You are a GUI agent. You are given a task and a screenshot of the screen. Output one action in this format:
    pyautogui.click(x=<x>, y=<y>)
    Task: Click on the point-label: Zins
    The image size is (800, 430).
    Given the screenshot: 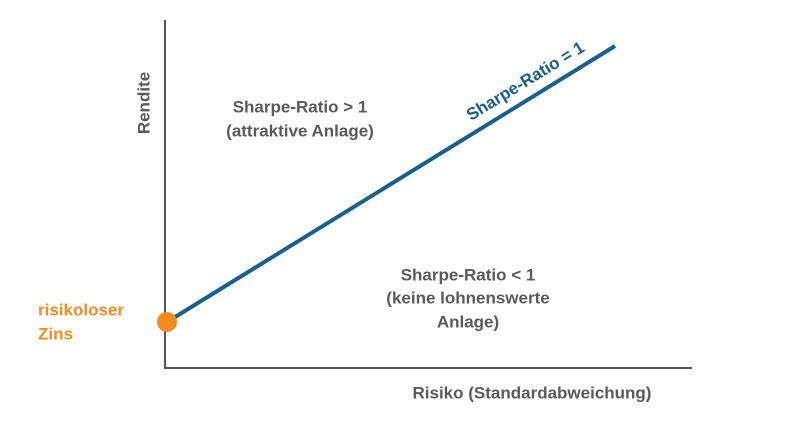 What is the action you would take?
    pyautogui.click(x=55, y=333)
    